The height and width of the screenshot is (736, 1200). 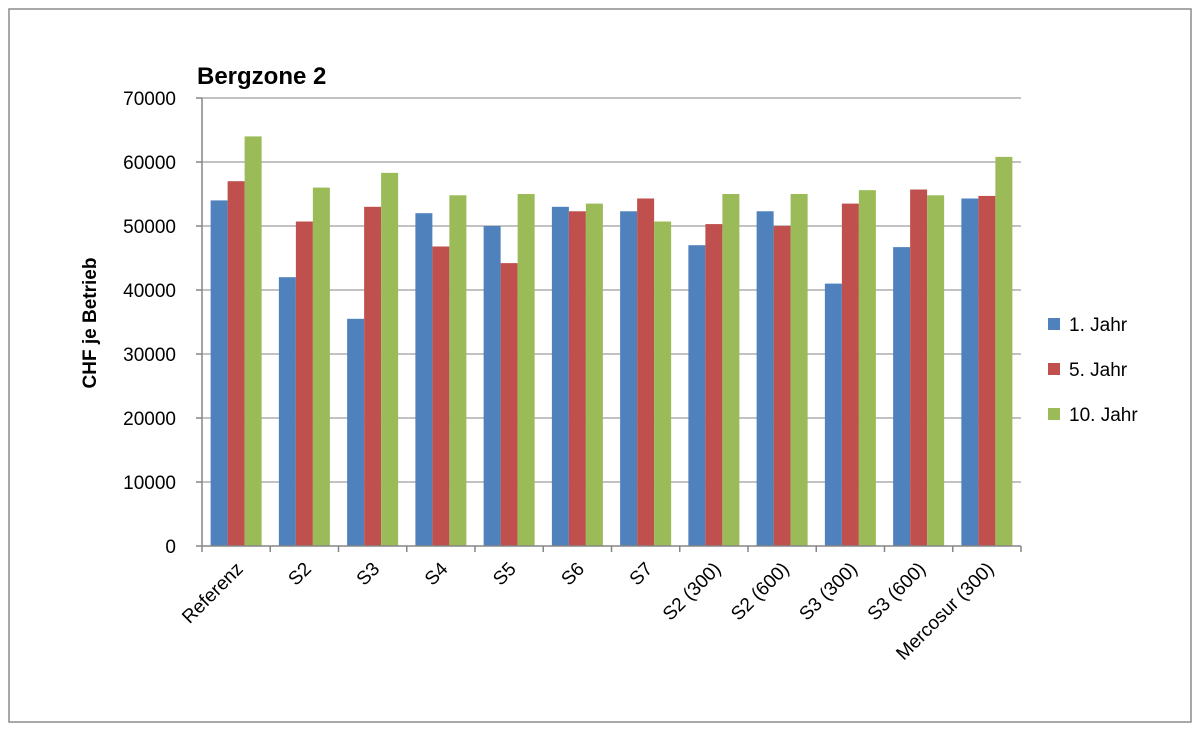 What do you see at coordinates (1103, 415) in the screenshot?
I see `legend-label: 10. Jahr` at bounding box center [1103, 415].